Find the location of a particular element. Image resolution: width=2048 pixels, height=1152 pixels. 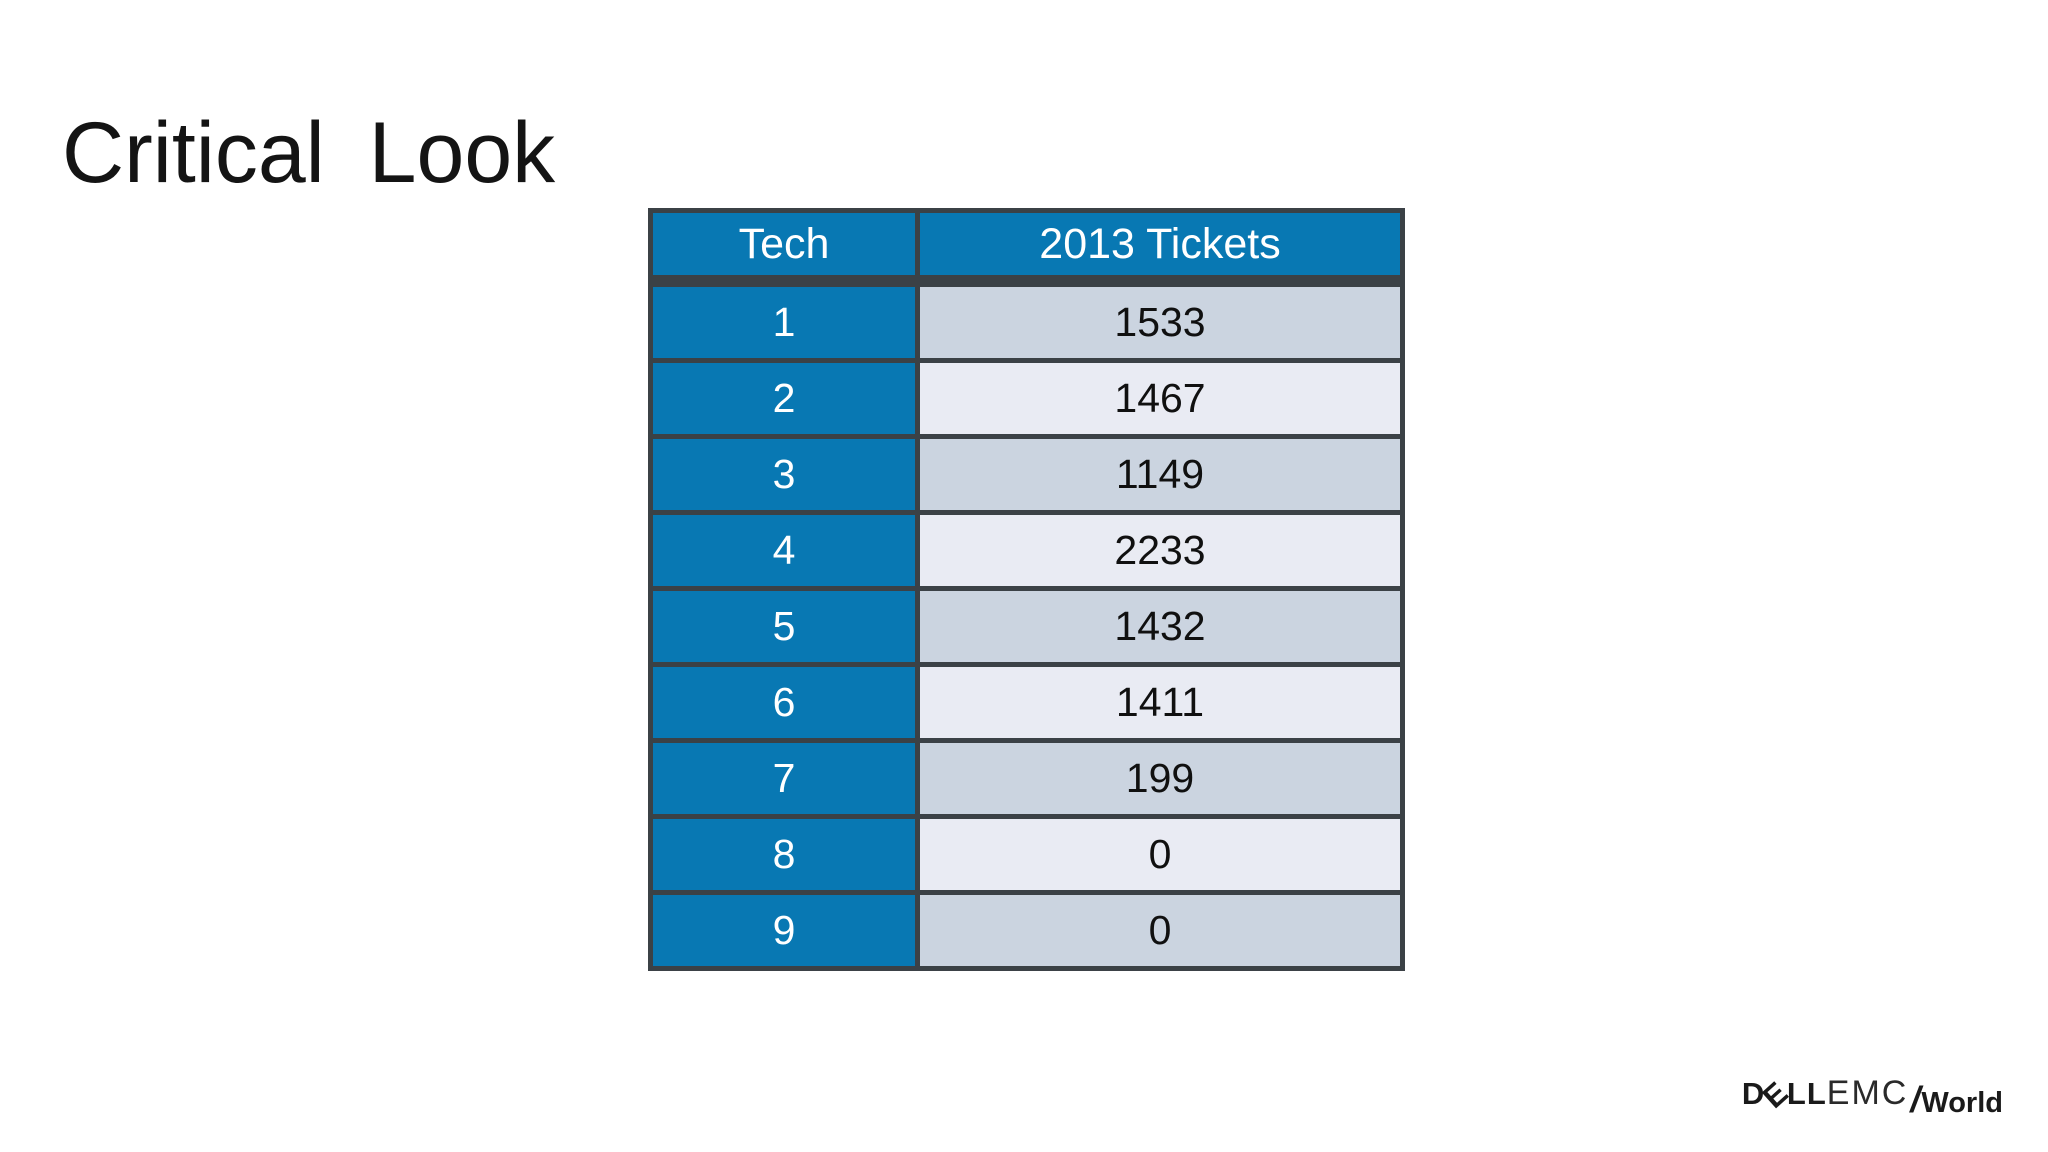

tech-cell: 3 is located at coordinates (784, 474).